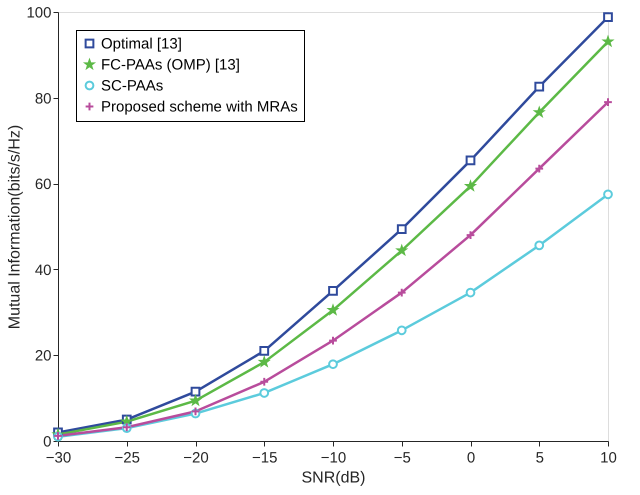  What do you see at coordinates (333, 458) in the screenshot?
I see `x-tick-label: −10` at bounding box center [333, 458].